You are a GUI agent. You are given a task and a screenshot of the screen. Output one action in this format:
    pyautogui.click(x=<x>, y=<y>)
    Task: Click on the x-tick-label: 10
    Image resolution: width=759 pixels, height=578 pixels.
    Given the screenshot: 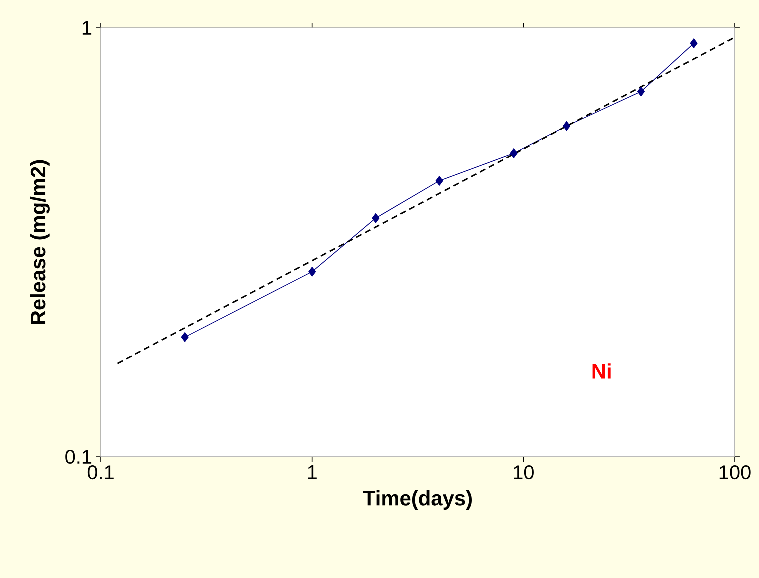 What is the action you would take?
    pyautogui.click(x=524, y=473)
    